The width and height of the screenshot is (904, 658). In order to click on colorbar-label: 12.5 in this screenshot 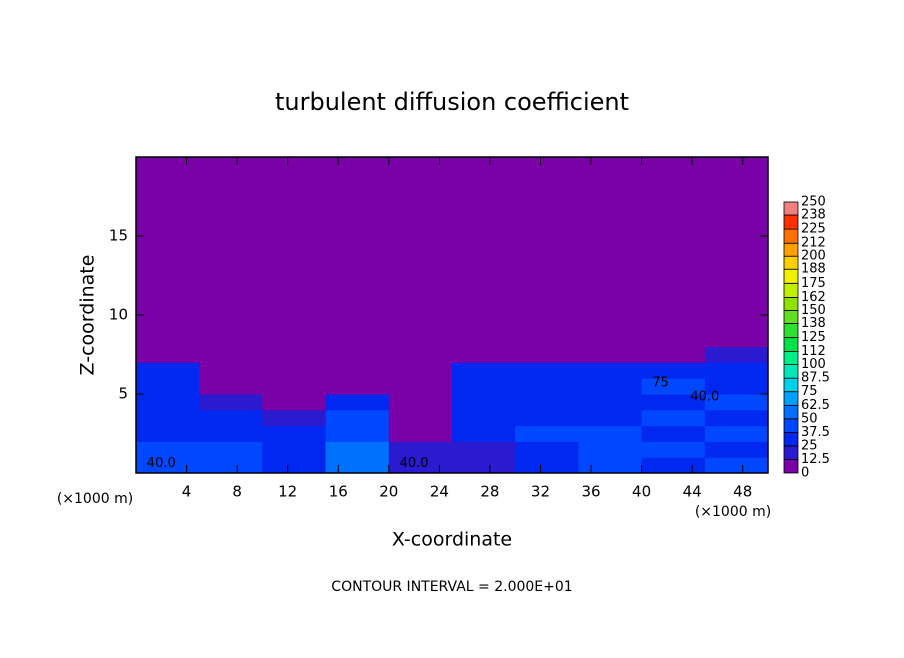, I will do `click(815, 459)`.